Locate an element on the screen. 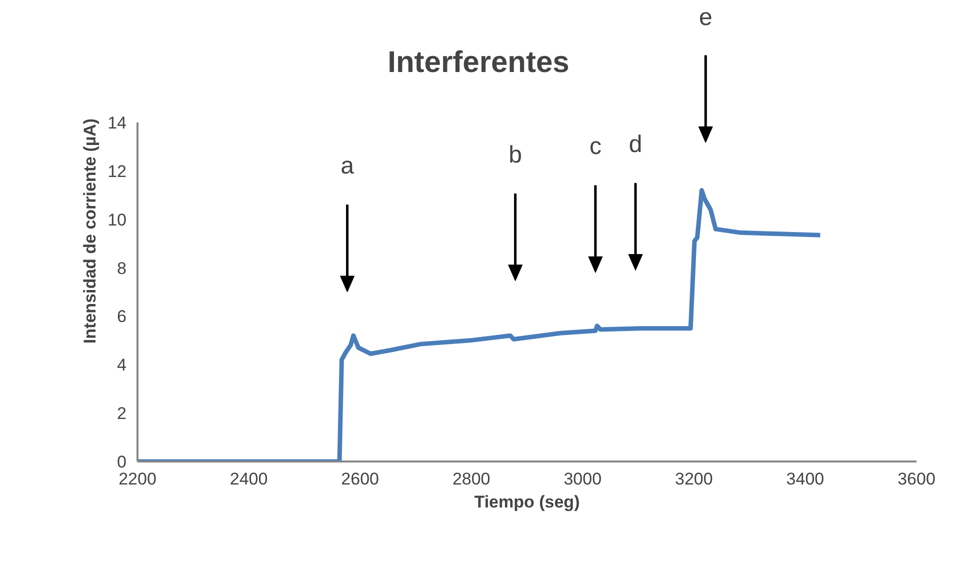 Image resolution: width=957 pixels, height=580 pixels. x-tick-label: 2800 is located at coordinates (471, 479).